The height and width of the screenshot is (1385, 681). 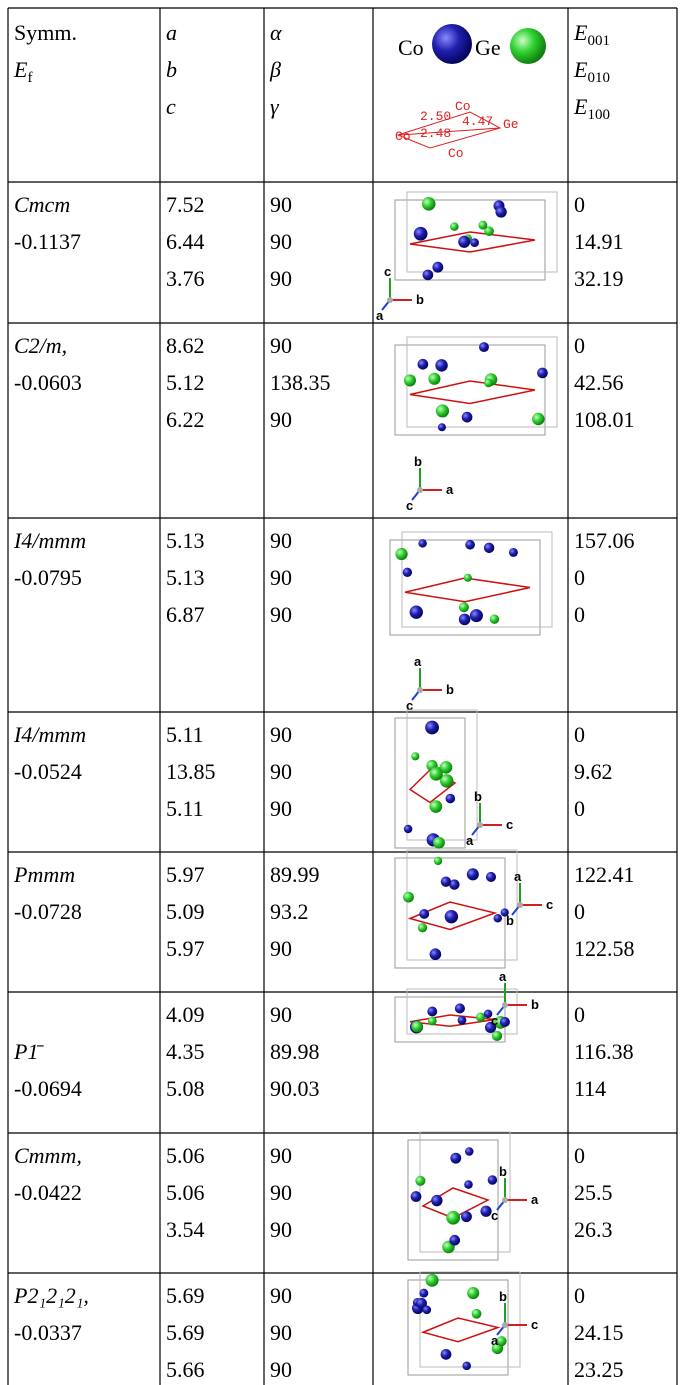 I want to click on angle-value: 93.2, so click(x=289, y=911).